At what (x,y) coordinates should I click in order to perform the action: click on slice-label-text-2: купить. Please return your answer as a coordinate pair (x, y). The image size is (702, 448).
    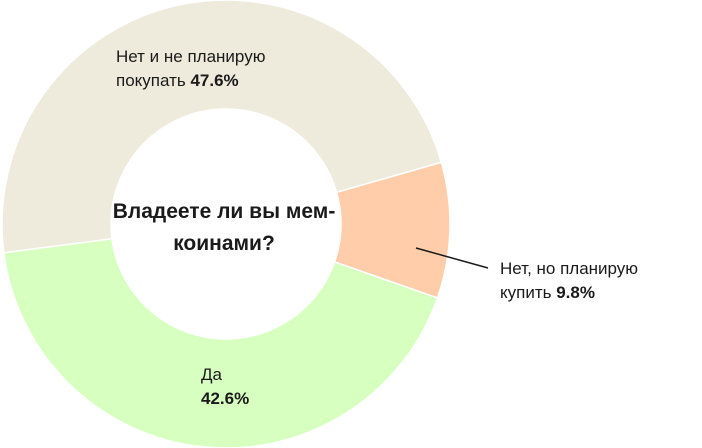
    Looking at the image, I should click on (526, 292).